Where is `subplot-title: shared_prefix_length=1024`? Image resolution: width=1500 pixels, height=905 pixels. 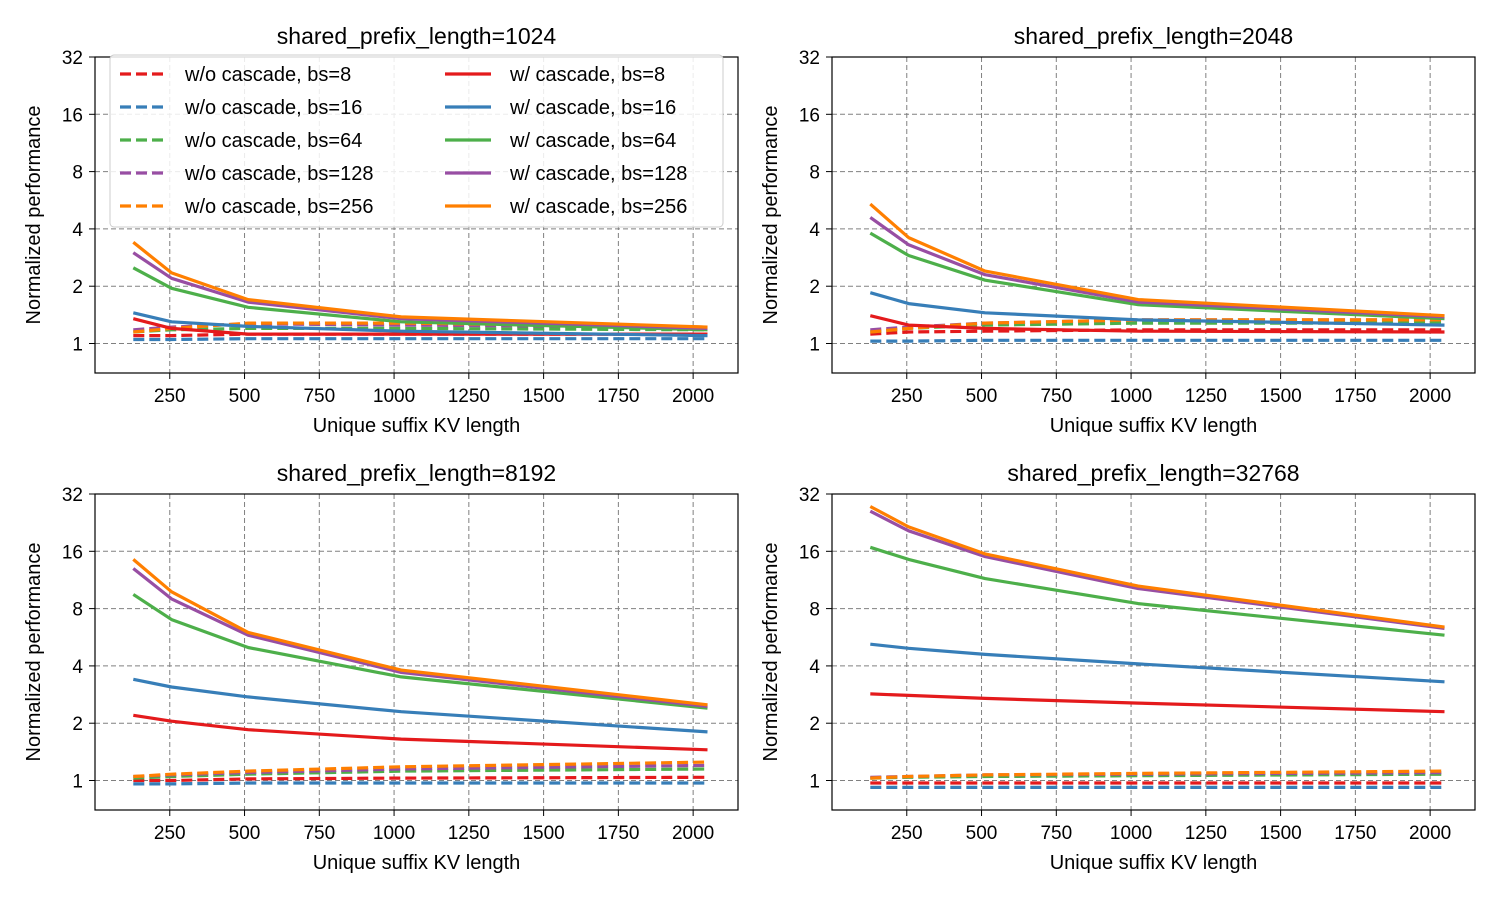 subplot-title: shared_prefix_length=1024 is located at coordinates (417, 36).